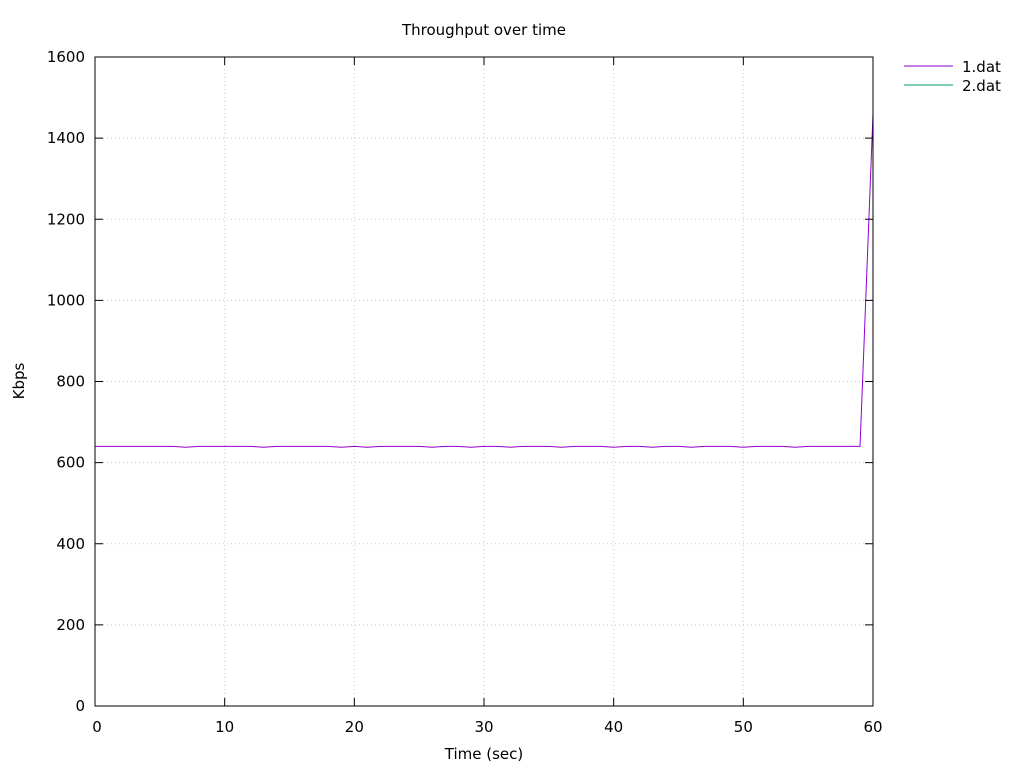  Describe the element at coordinates (80, 706) in the screenshot. I see `y-tick-label: 0` at that location.